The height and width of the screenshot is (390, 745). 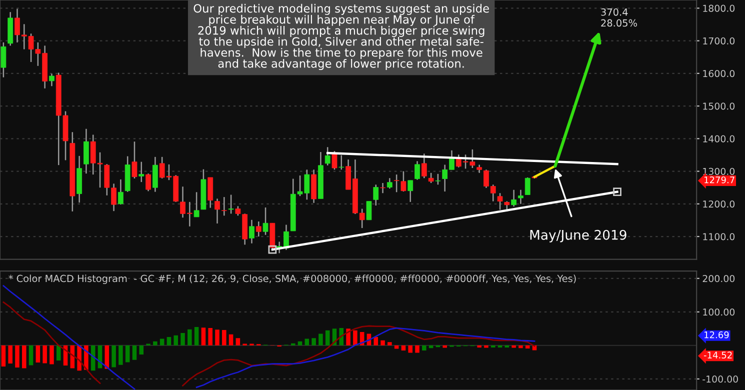 I want to click on annotation: Our predictive modeling systems suggest an upside price breakout will happen near May or June of 2019 which will prompt a much bigger price swing to the upside in Gold, Silver and other metal safe- havens. Now is the time to prepare for this move and take advantage of lower price rotation., so click(x=341, y=37).